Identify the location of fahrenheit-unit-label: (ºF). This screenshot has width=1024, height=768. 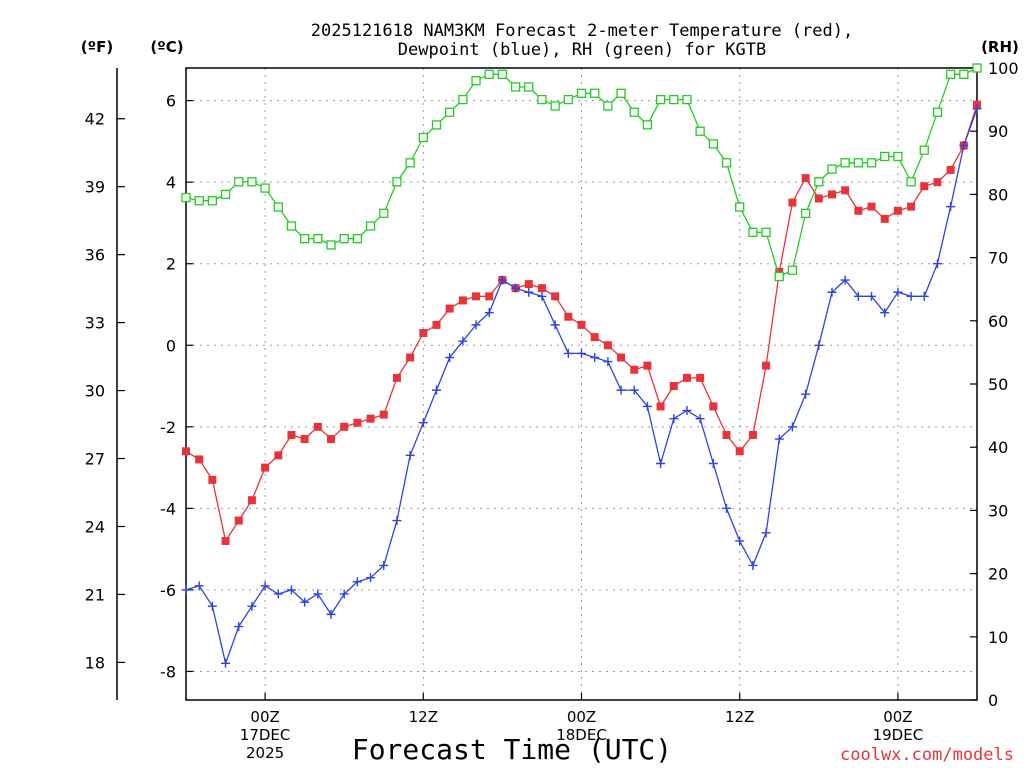
(97, 47).